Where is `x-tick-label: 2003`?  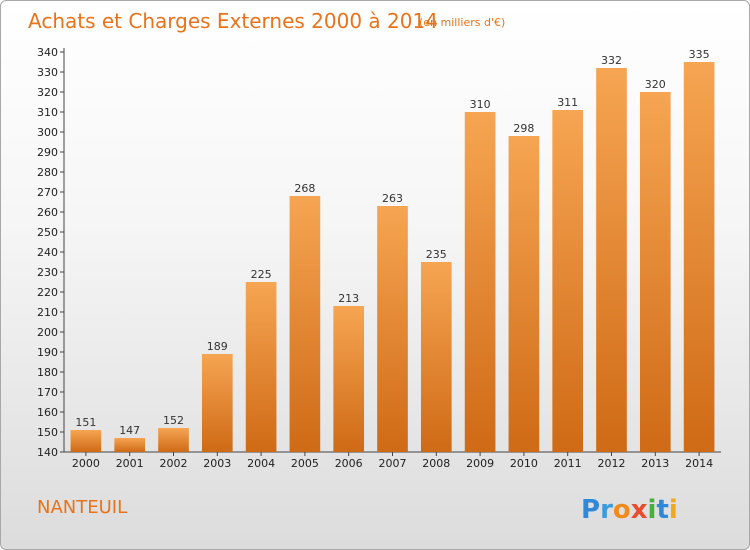 x-tick-label: 2003 is located at coordinates (217, 463).